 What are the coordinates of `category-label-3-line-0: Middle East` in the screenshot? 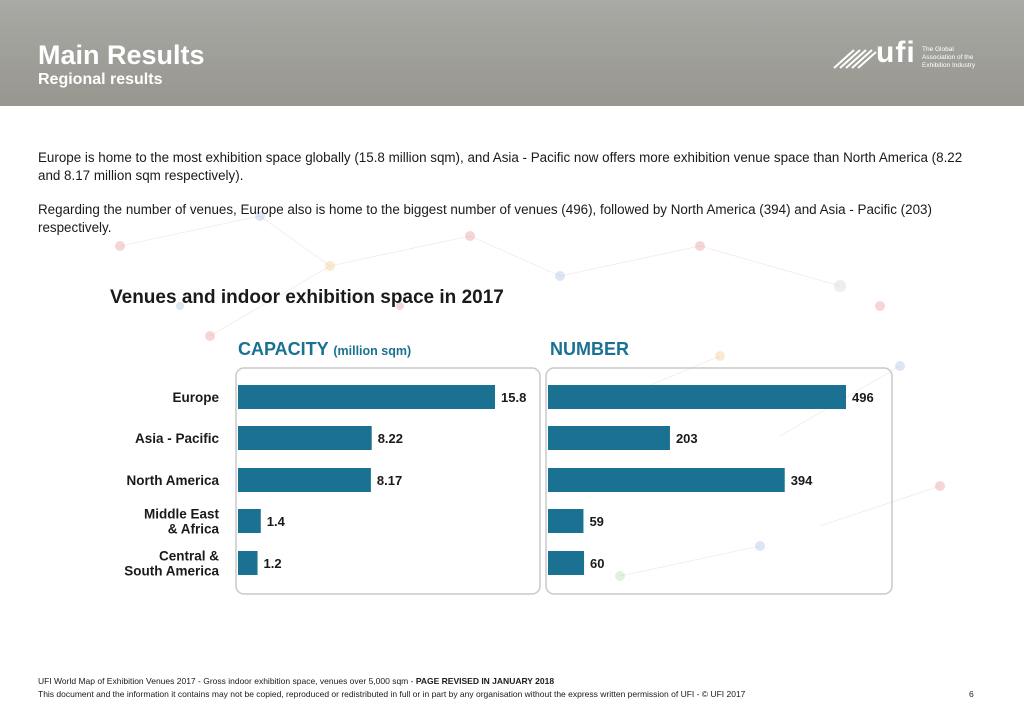 It's located at (182, 514).